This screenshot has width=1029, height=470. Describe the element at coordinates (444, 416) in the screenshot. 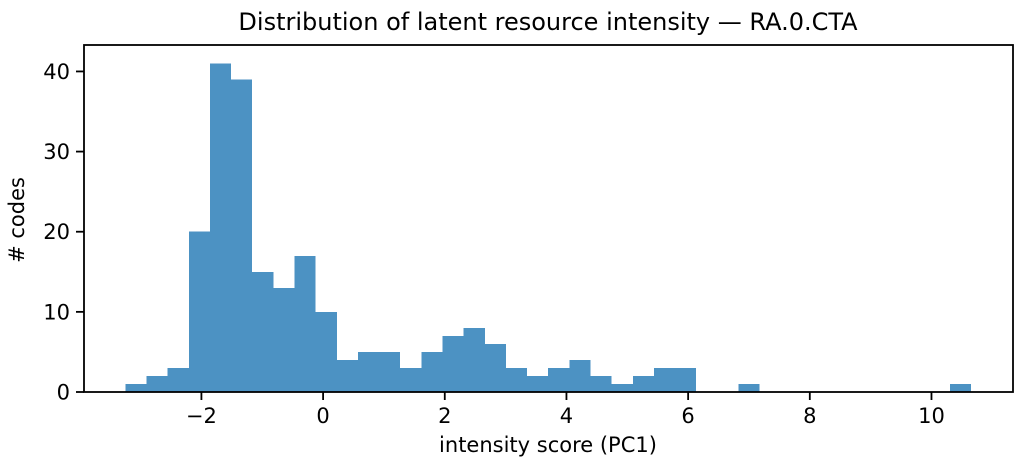

I see `x-tick-label: 2` at that location.